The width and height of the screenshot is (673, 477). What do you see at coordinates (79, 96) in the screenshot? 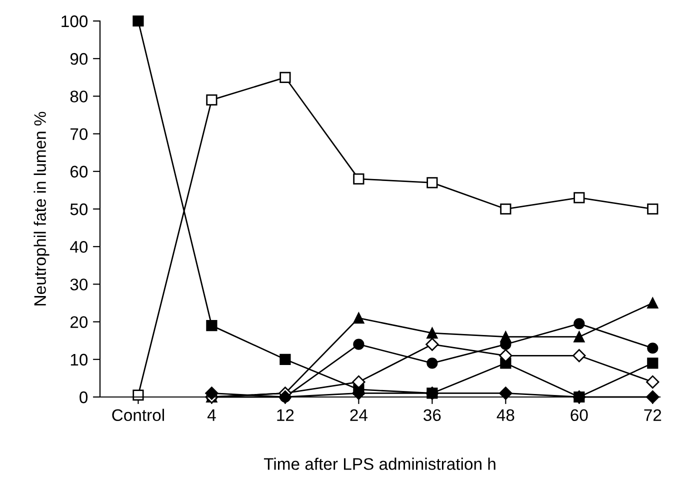
I see `y-tick-label: 80` at bounding box center [79, 96].